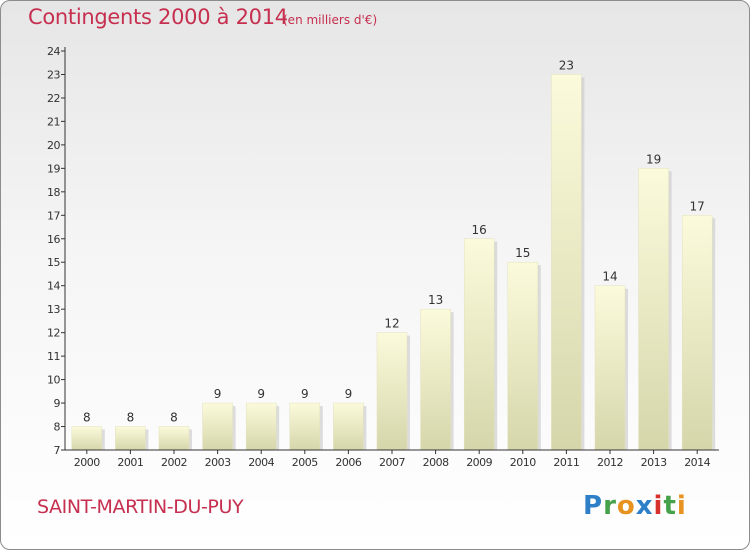 This screenshot has height=550, width=750. What do you see at coordinates (523, 462) in the screenshot?
I see `x-tick-label: 2010` at bounding box center [523, 462].